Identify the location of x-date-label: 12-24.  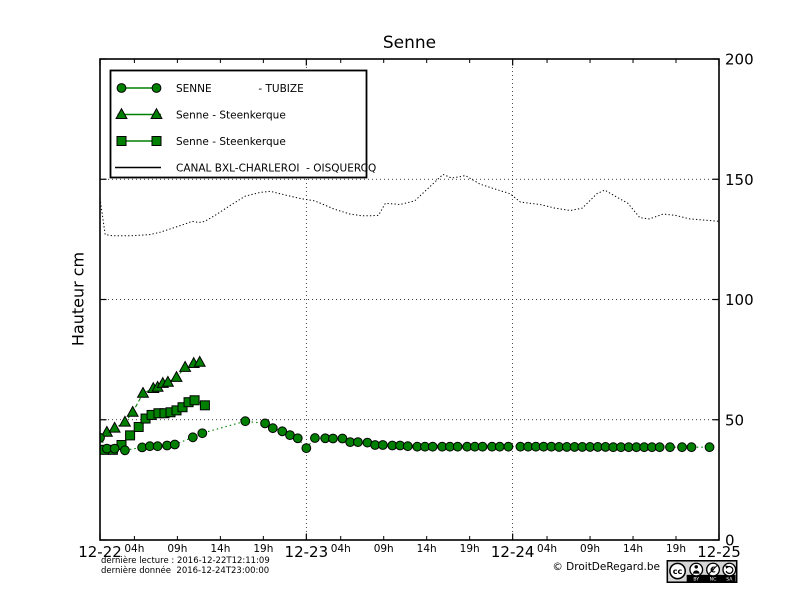
(513, 552).